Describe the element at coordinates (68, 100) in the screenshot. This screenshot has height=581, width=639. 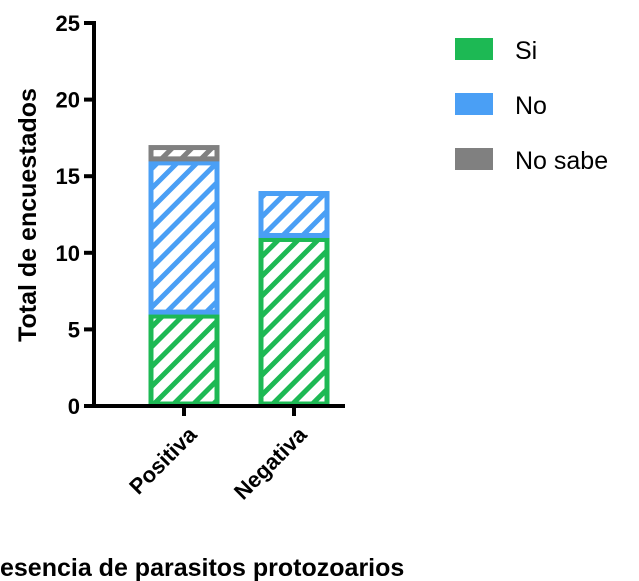
I see `y-tick-label: 20` at that location.